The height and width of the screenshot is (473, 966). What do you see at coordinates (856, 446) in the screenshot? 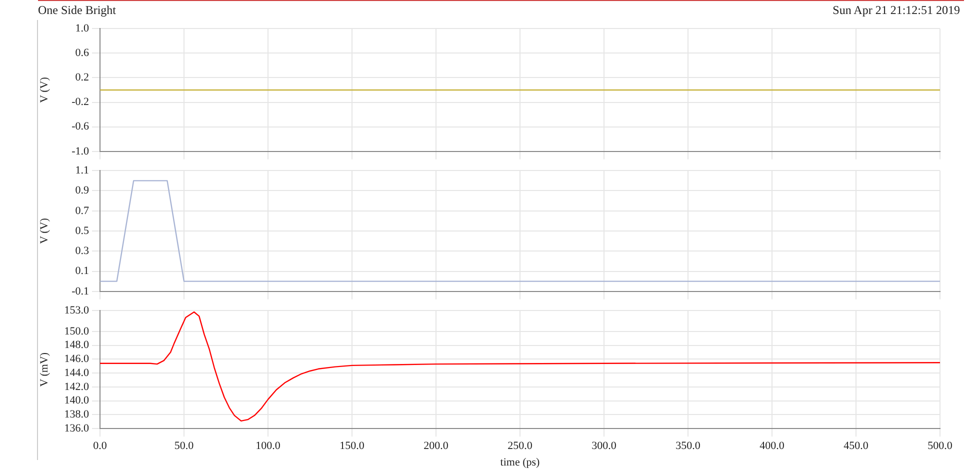
I see `x-tick-label: 450.0` at bounding box center [856, 446].